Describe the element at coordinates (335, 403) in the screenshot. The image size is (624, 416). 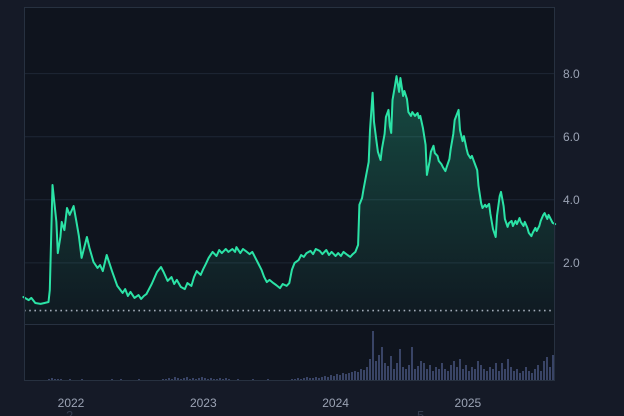
I see `x-axis-tick: 2024` at that location.